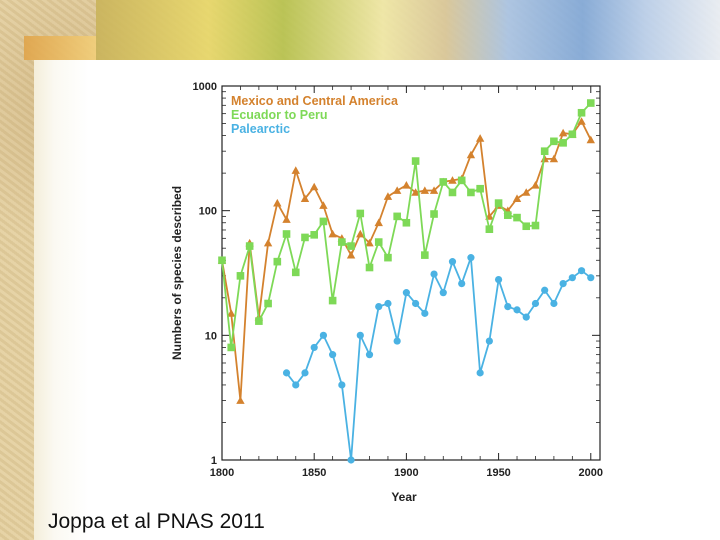 The width and height of the screenshot is (720, 540). I want to click on legend-entry: Mexico and Central America, so click(315, 101).